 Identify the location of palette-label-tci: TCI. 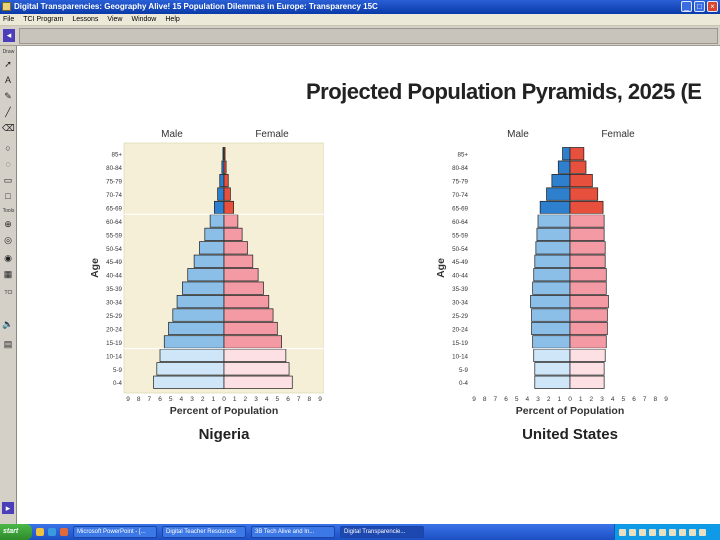
(8, 293).